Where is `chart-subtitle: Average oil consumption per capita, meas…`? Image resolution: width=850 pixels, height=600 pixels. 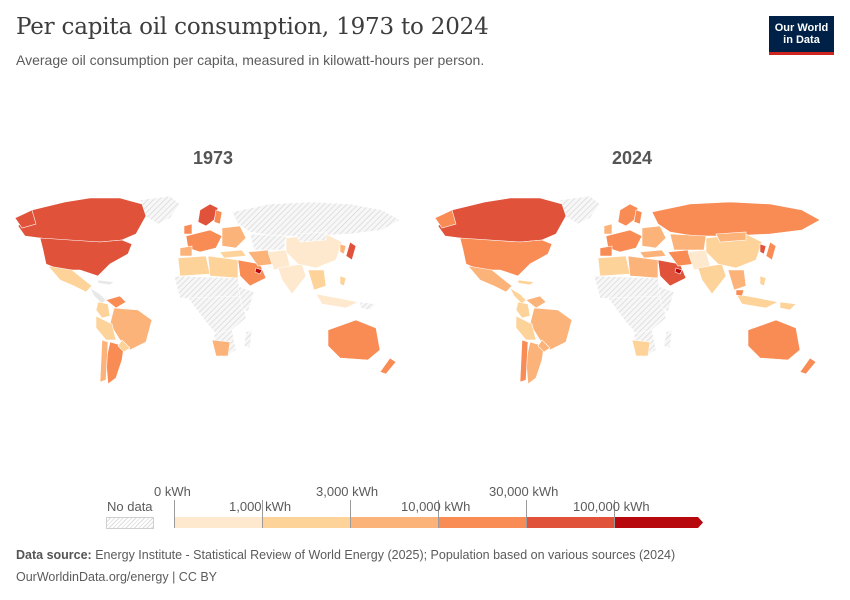
chart-subtitle: Average oil consumption per capita, meas… is located at coordinates (250, 60).